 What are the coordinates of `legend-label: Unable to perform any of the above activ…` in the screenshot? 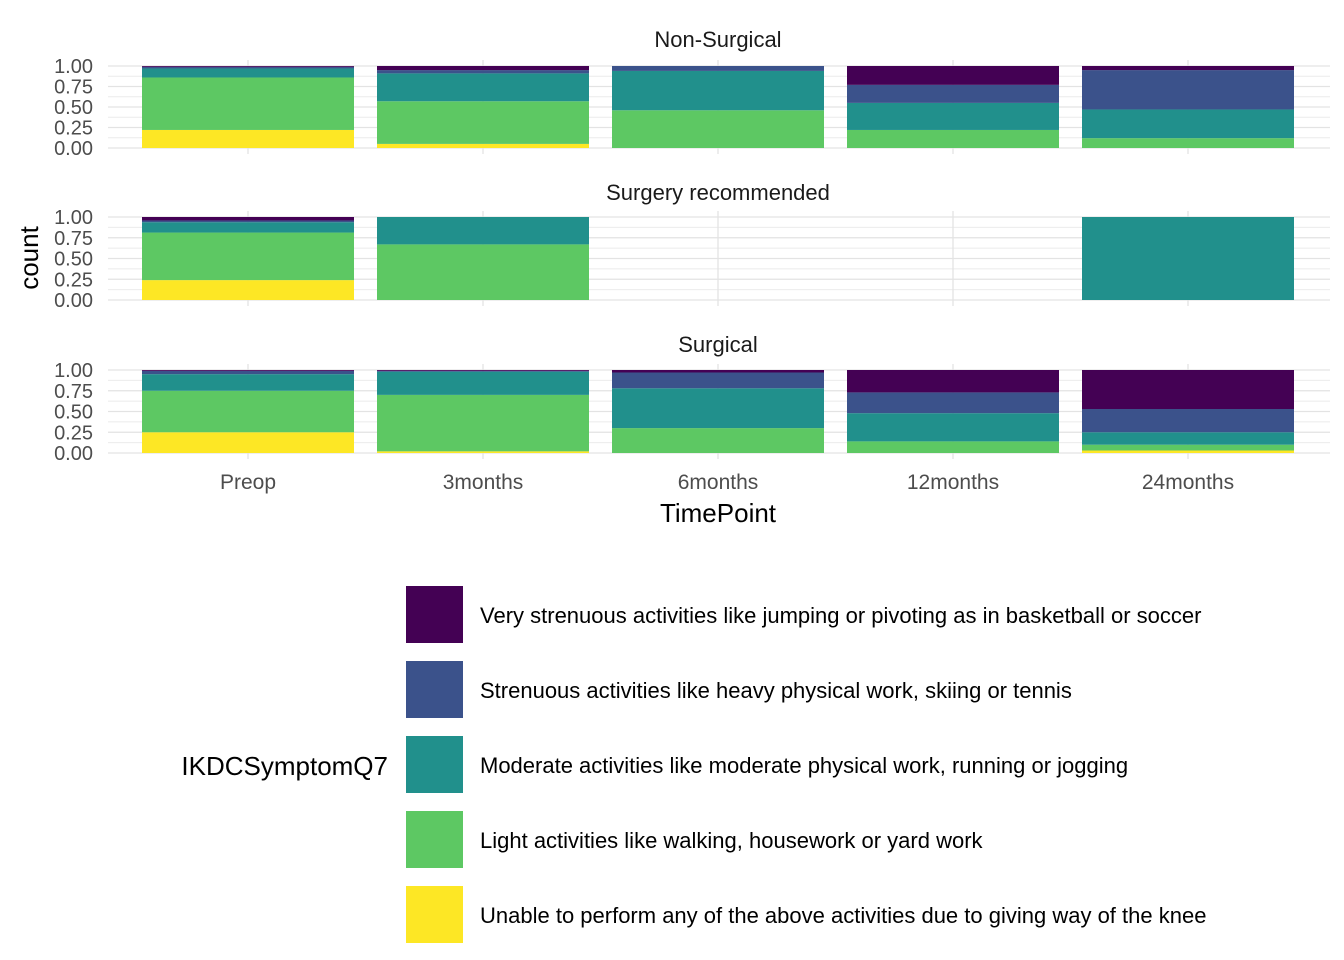 It's located at (843, 915).